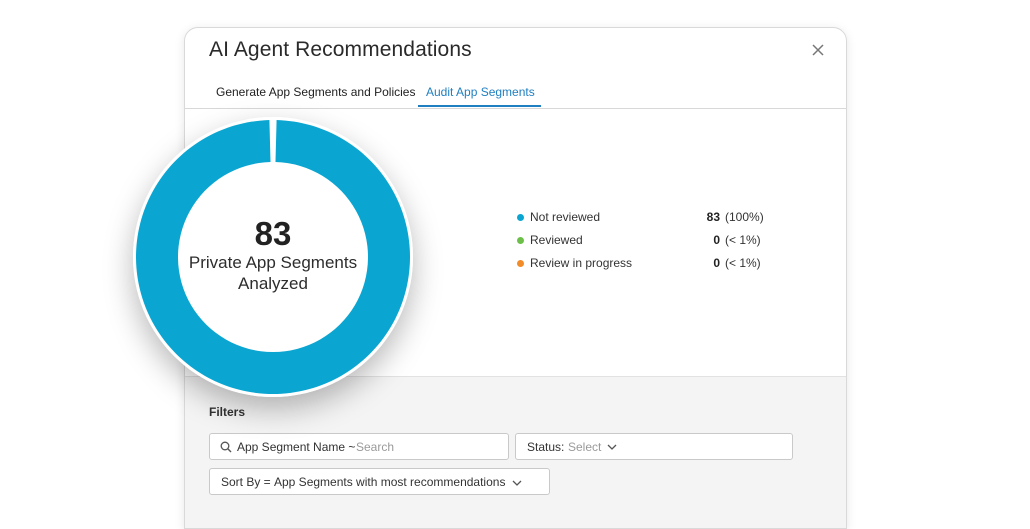 This screenshot has width=1030, height=529. What do you see at coordinates (296, 447) in the screenshot?
I see `search-field-label: App Segment Name ~` at bounding box center [296, 447].